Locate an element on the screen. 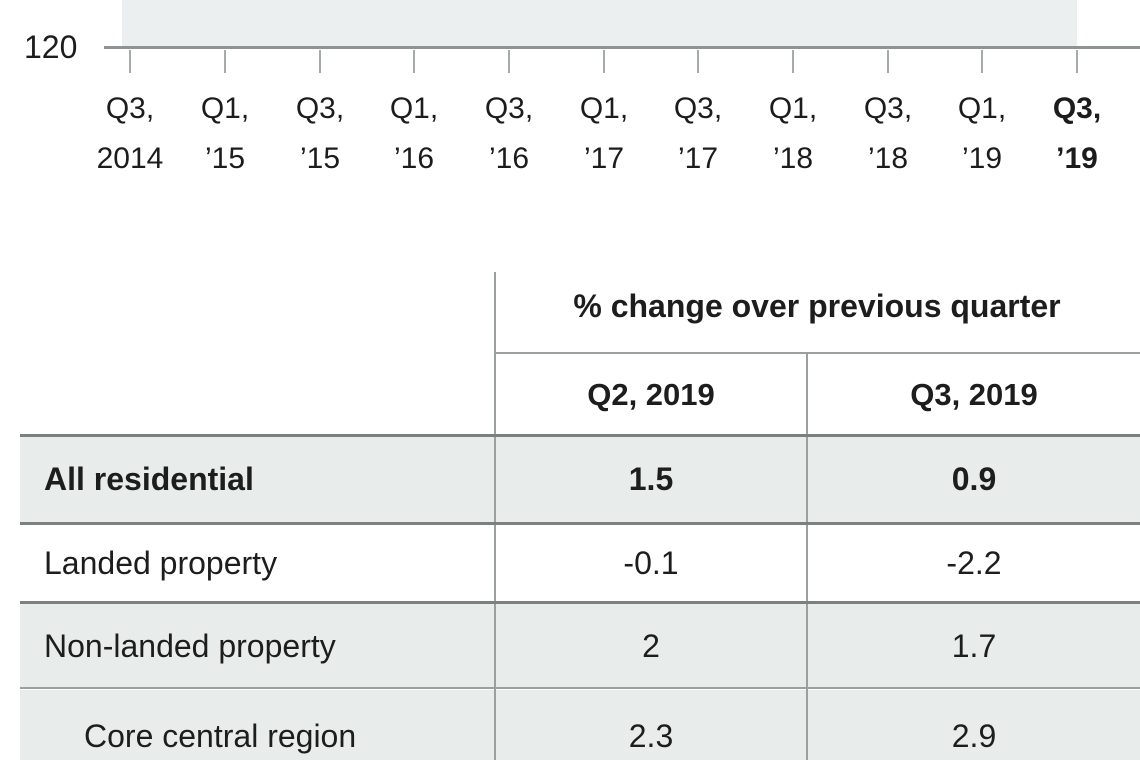  cell-landed-property-q2: -0.1 is located at coordinates (651, 563).